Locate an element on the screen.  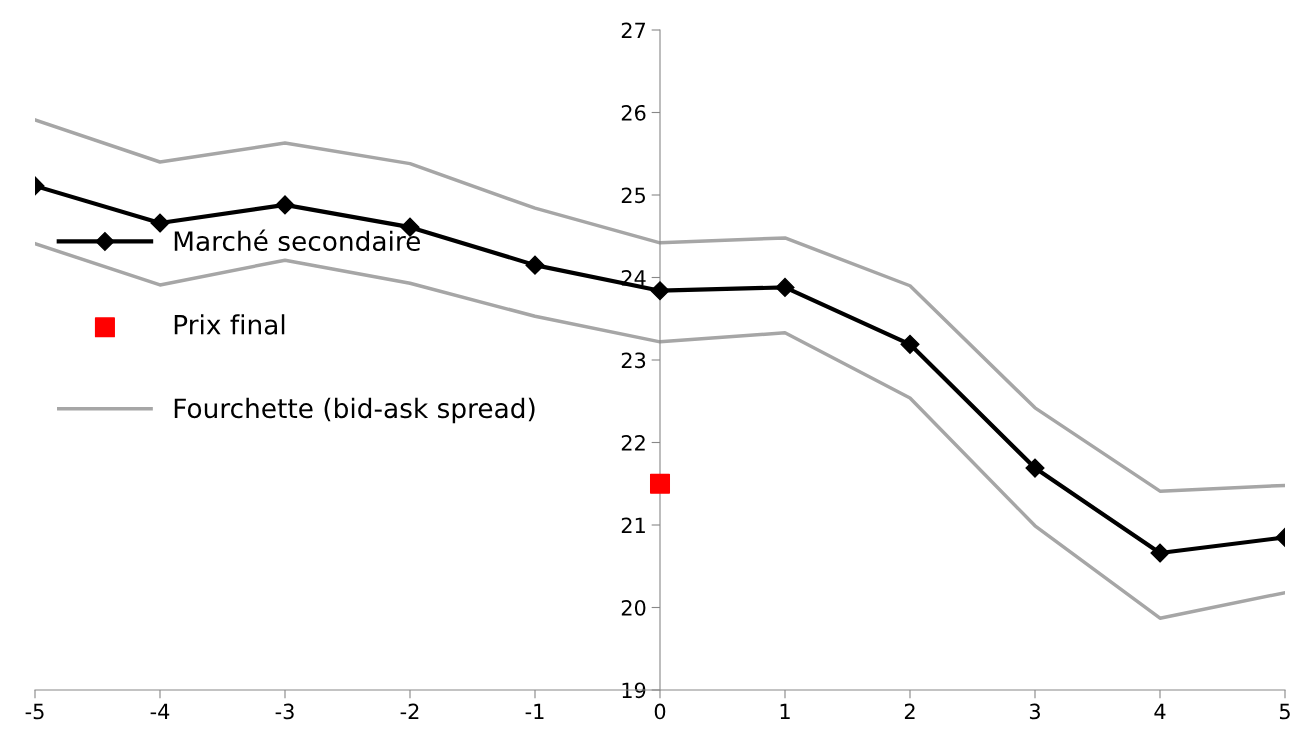
legend-label: Fourchette (bid-ask spread) is located at coordinates (354, 410).